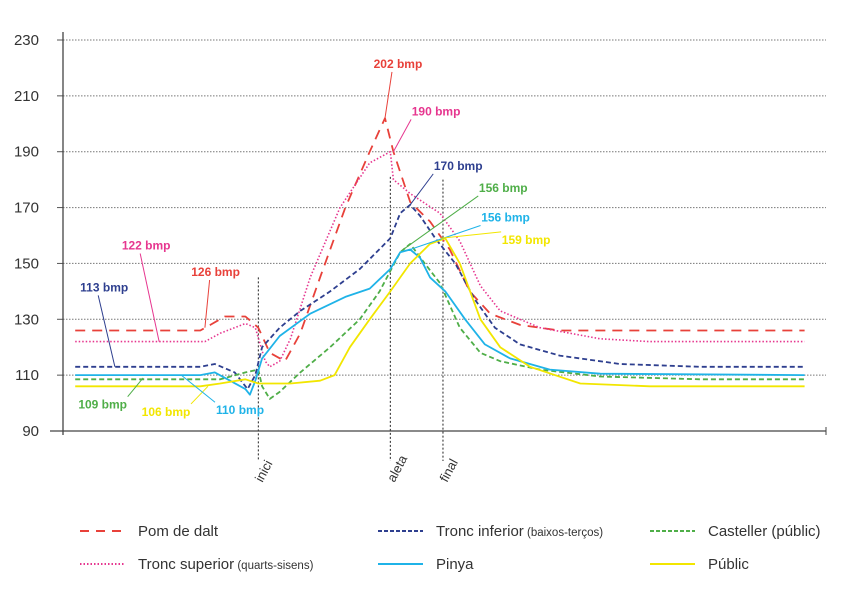 The image size is (861, 595). Describe the element at coordinates (26, 96) in the screenshot. I see `y-tick-label: 210` at that location.